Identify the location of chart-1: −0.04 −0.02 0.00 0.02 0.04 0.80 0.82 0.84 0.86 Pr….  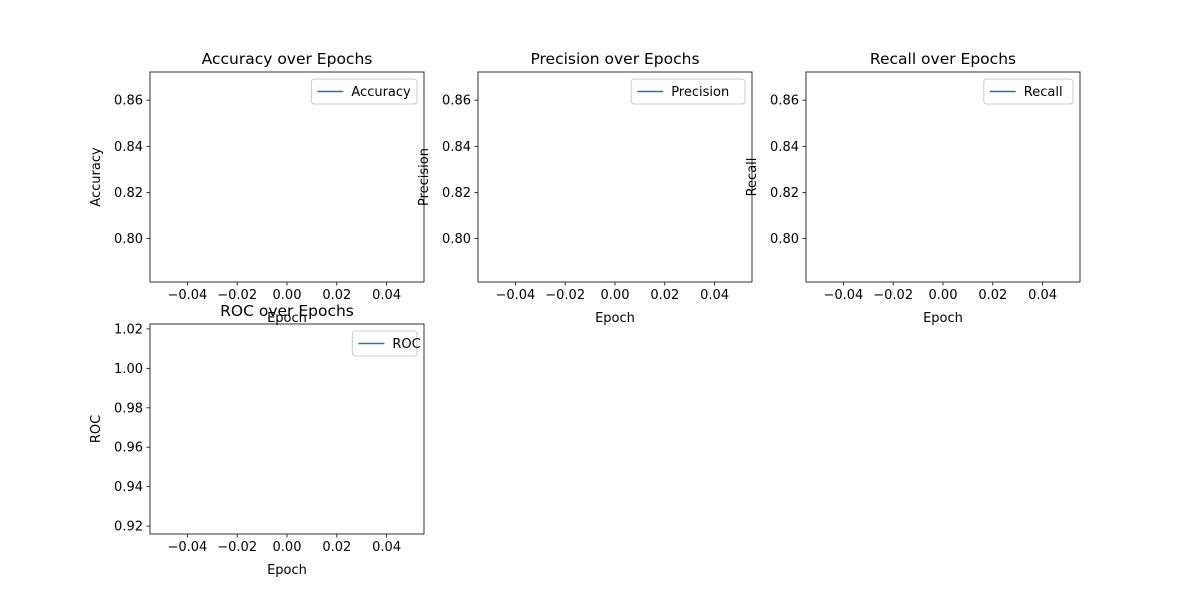
(585, 188).